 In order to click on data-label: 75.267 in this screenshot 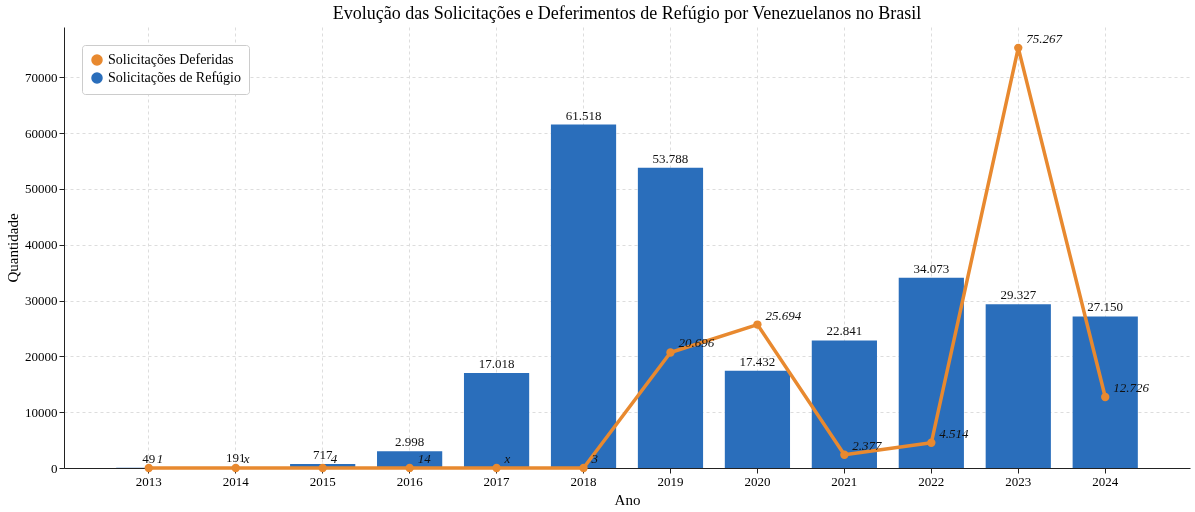, I will do `click(1044, 38)`.